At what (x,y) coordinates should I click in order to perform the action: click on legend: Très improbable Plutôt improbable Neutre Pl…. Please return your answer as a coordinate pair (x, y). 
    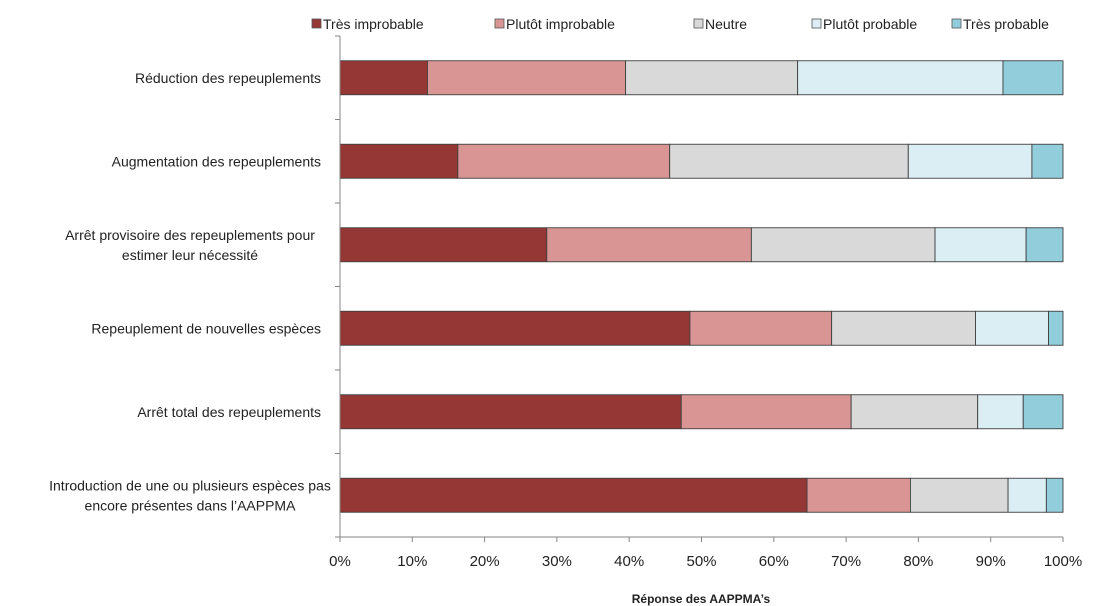
    Looking at the image, I should click on (680, 24).